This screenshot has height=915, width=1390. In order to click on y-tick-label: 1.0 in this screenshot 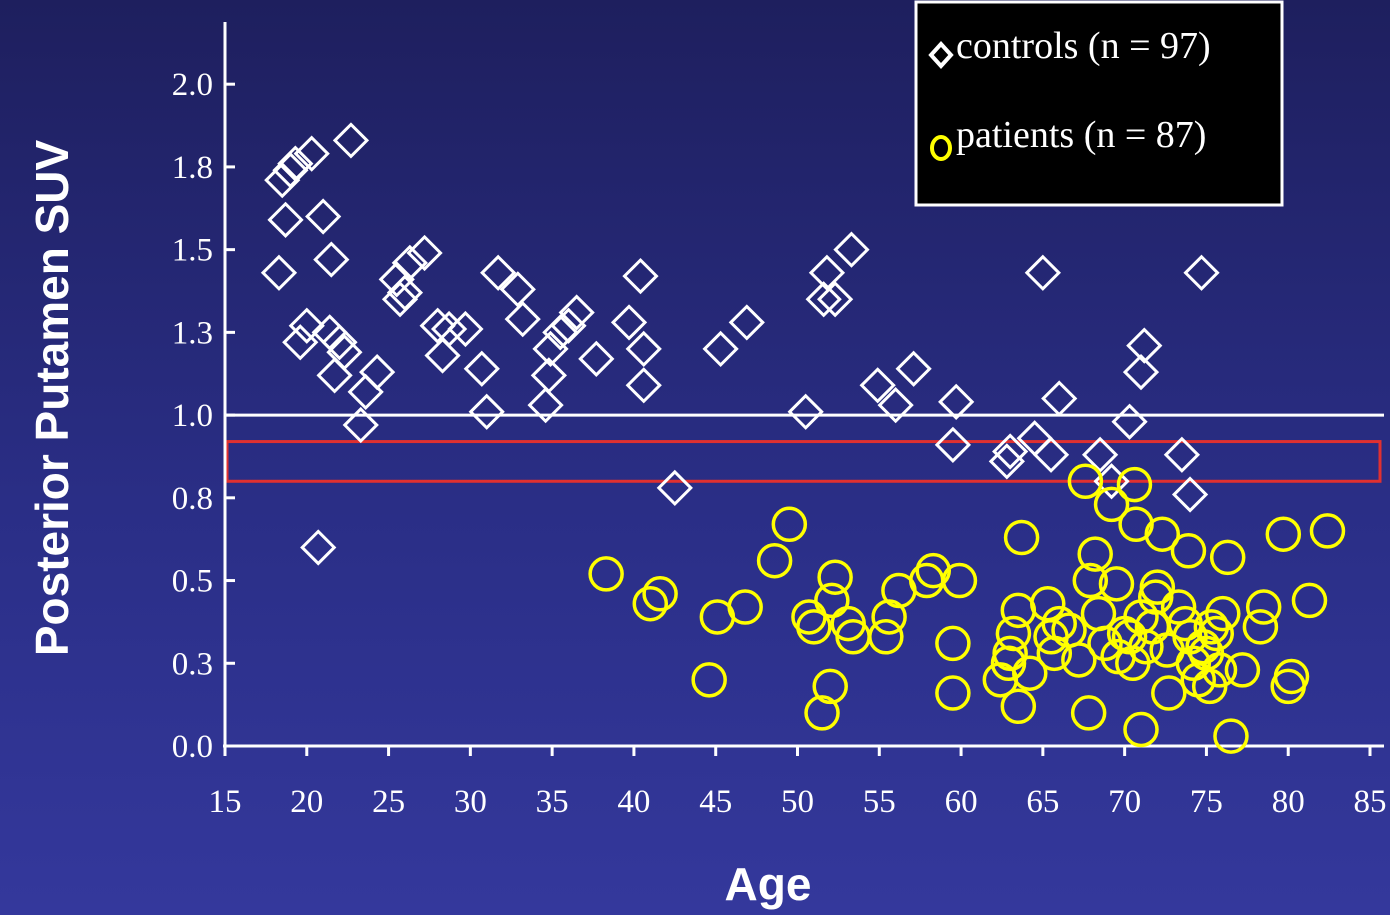, I will do `click(192, 416)`.